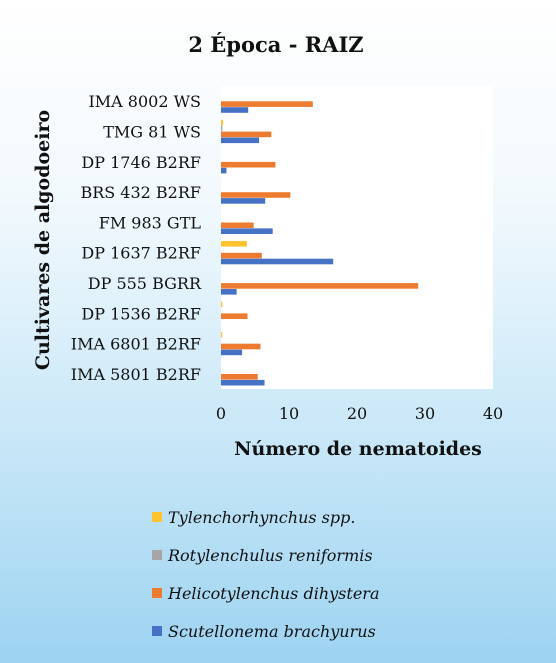 The image size is (556, 663). I want to click on category-label: IMA 8002 WS, so click(144, 101).